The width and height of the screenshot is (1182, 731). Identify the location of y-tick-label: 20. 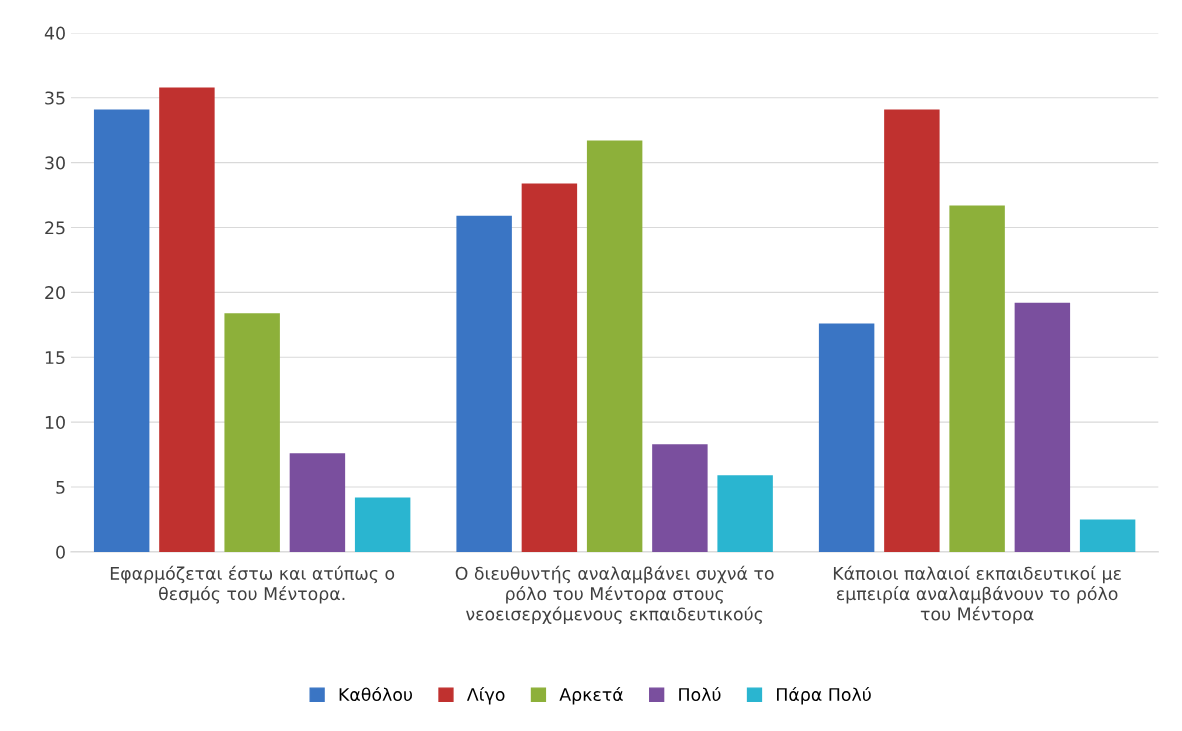
(55, 293).